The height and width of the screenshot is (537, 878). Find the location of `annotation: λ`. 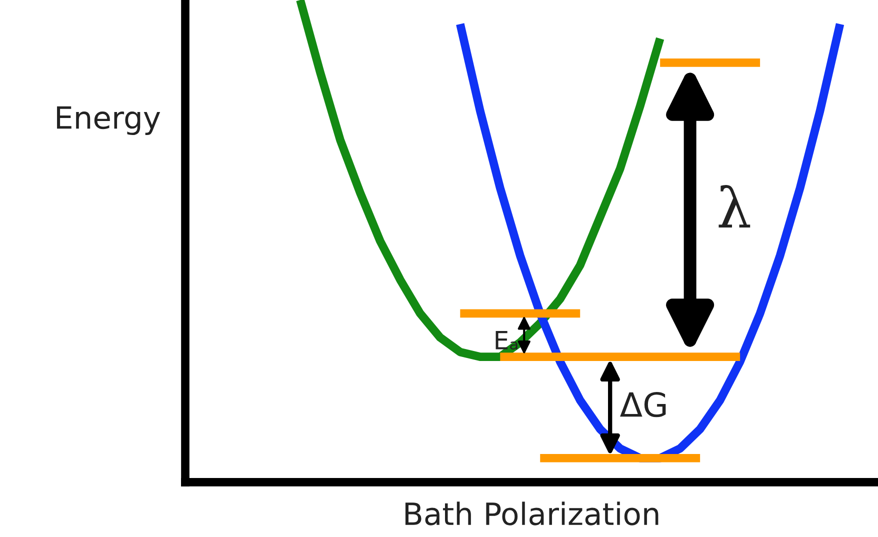

annotation: λ is located at coordinates (734, 206).